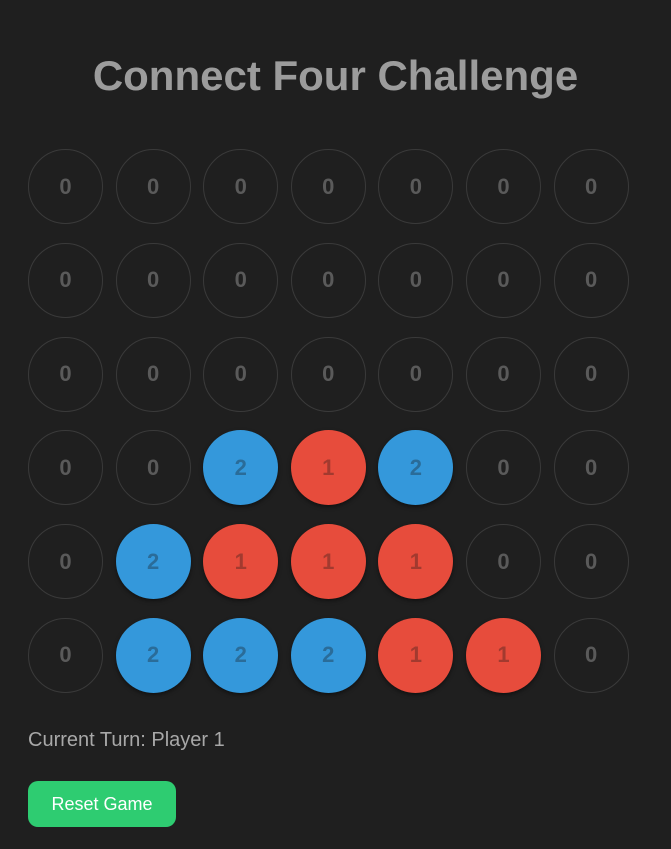 The image size is (671, 849). I want to click on board-cell-r1-c4: 0, so click(416, 280).